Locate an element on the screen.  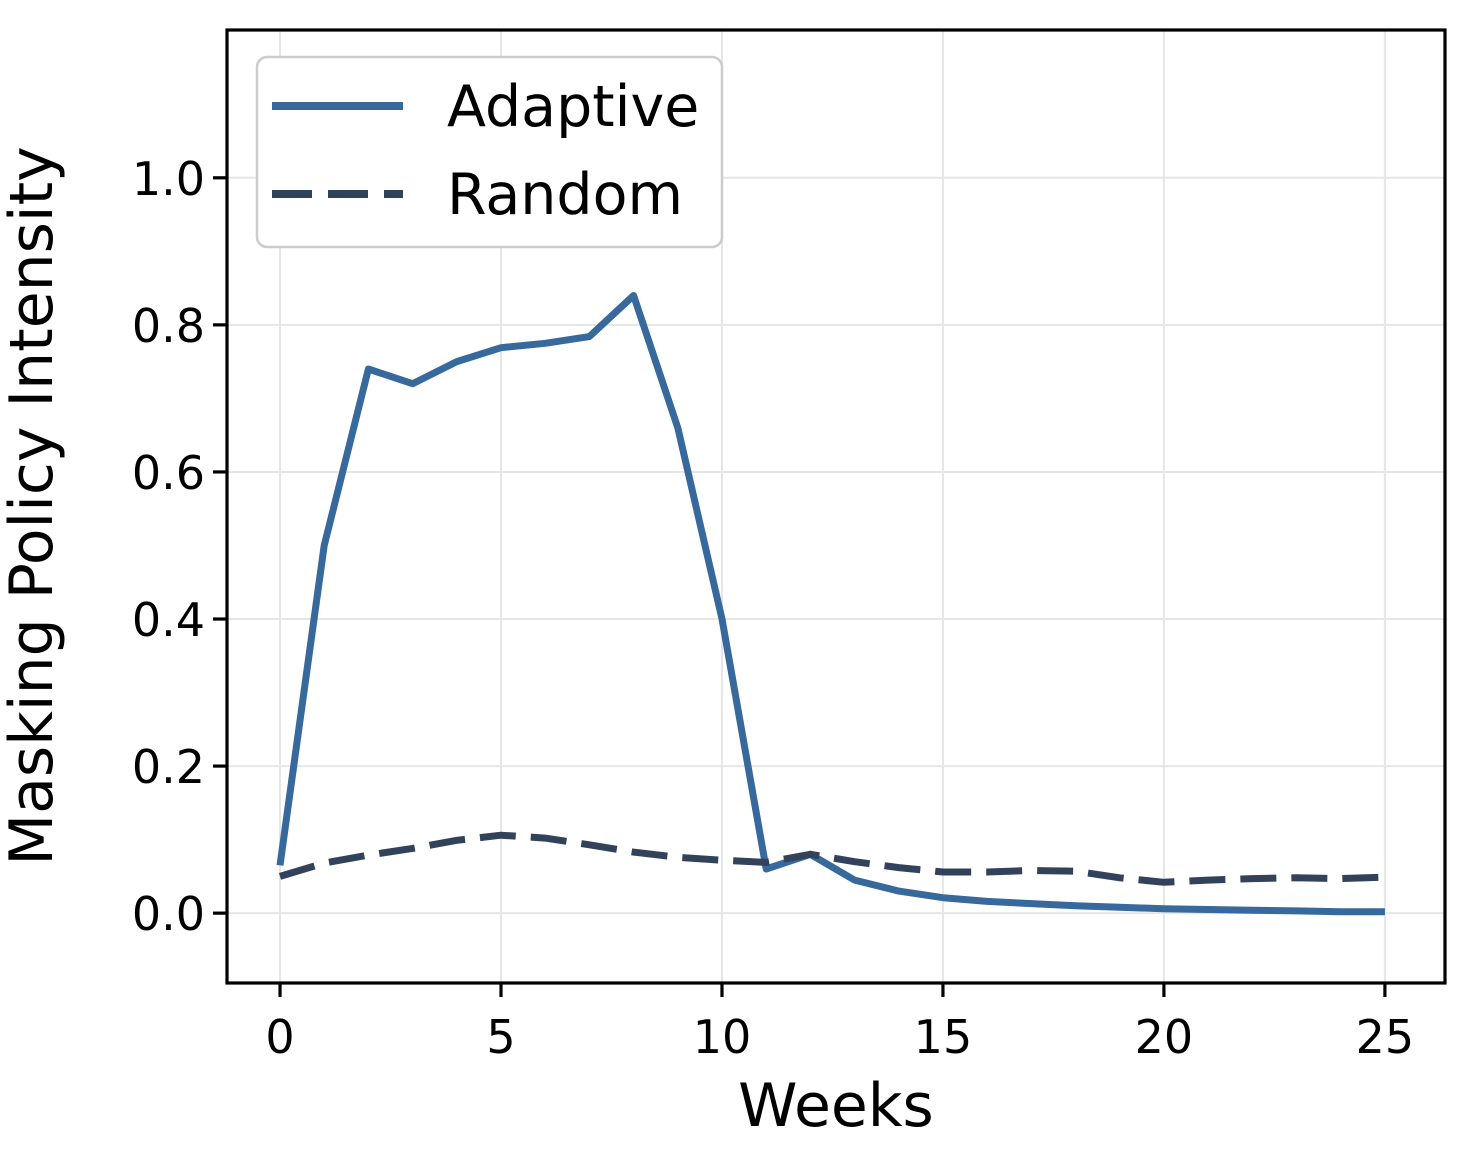
x-tick-label-25: 25 is located at coordinates (1385, 1037).